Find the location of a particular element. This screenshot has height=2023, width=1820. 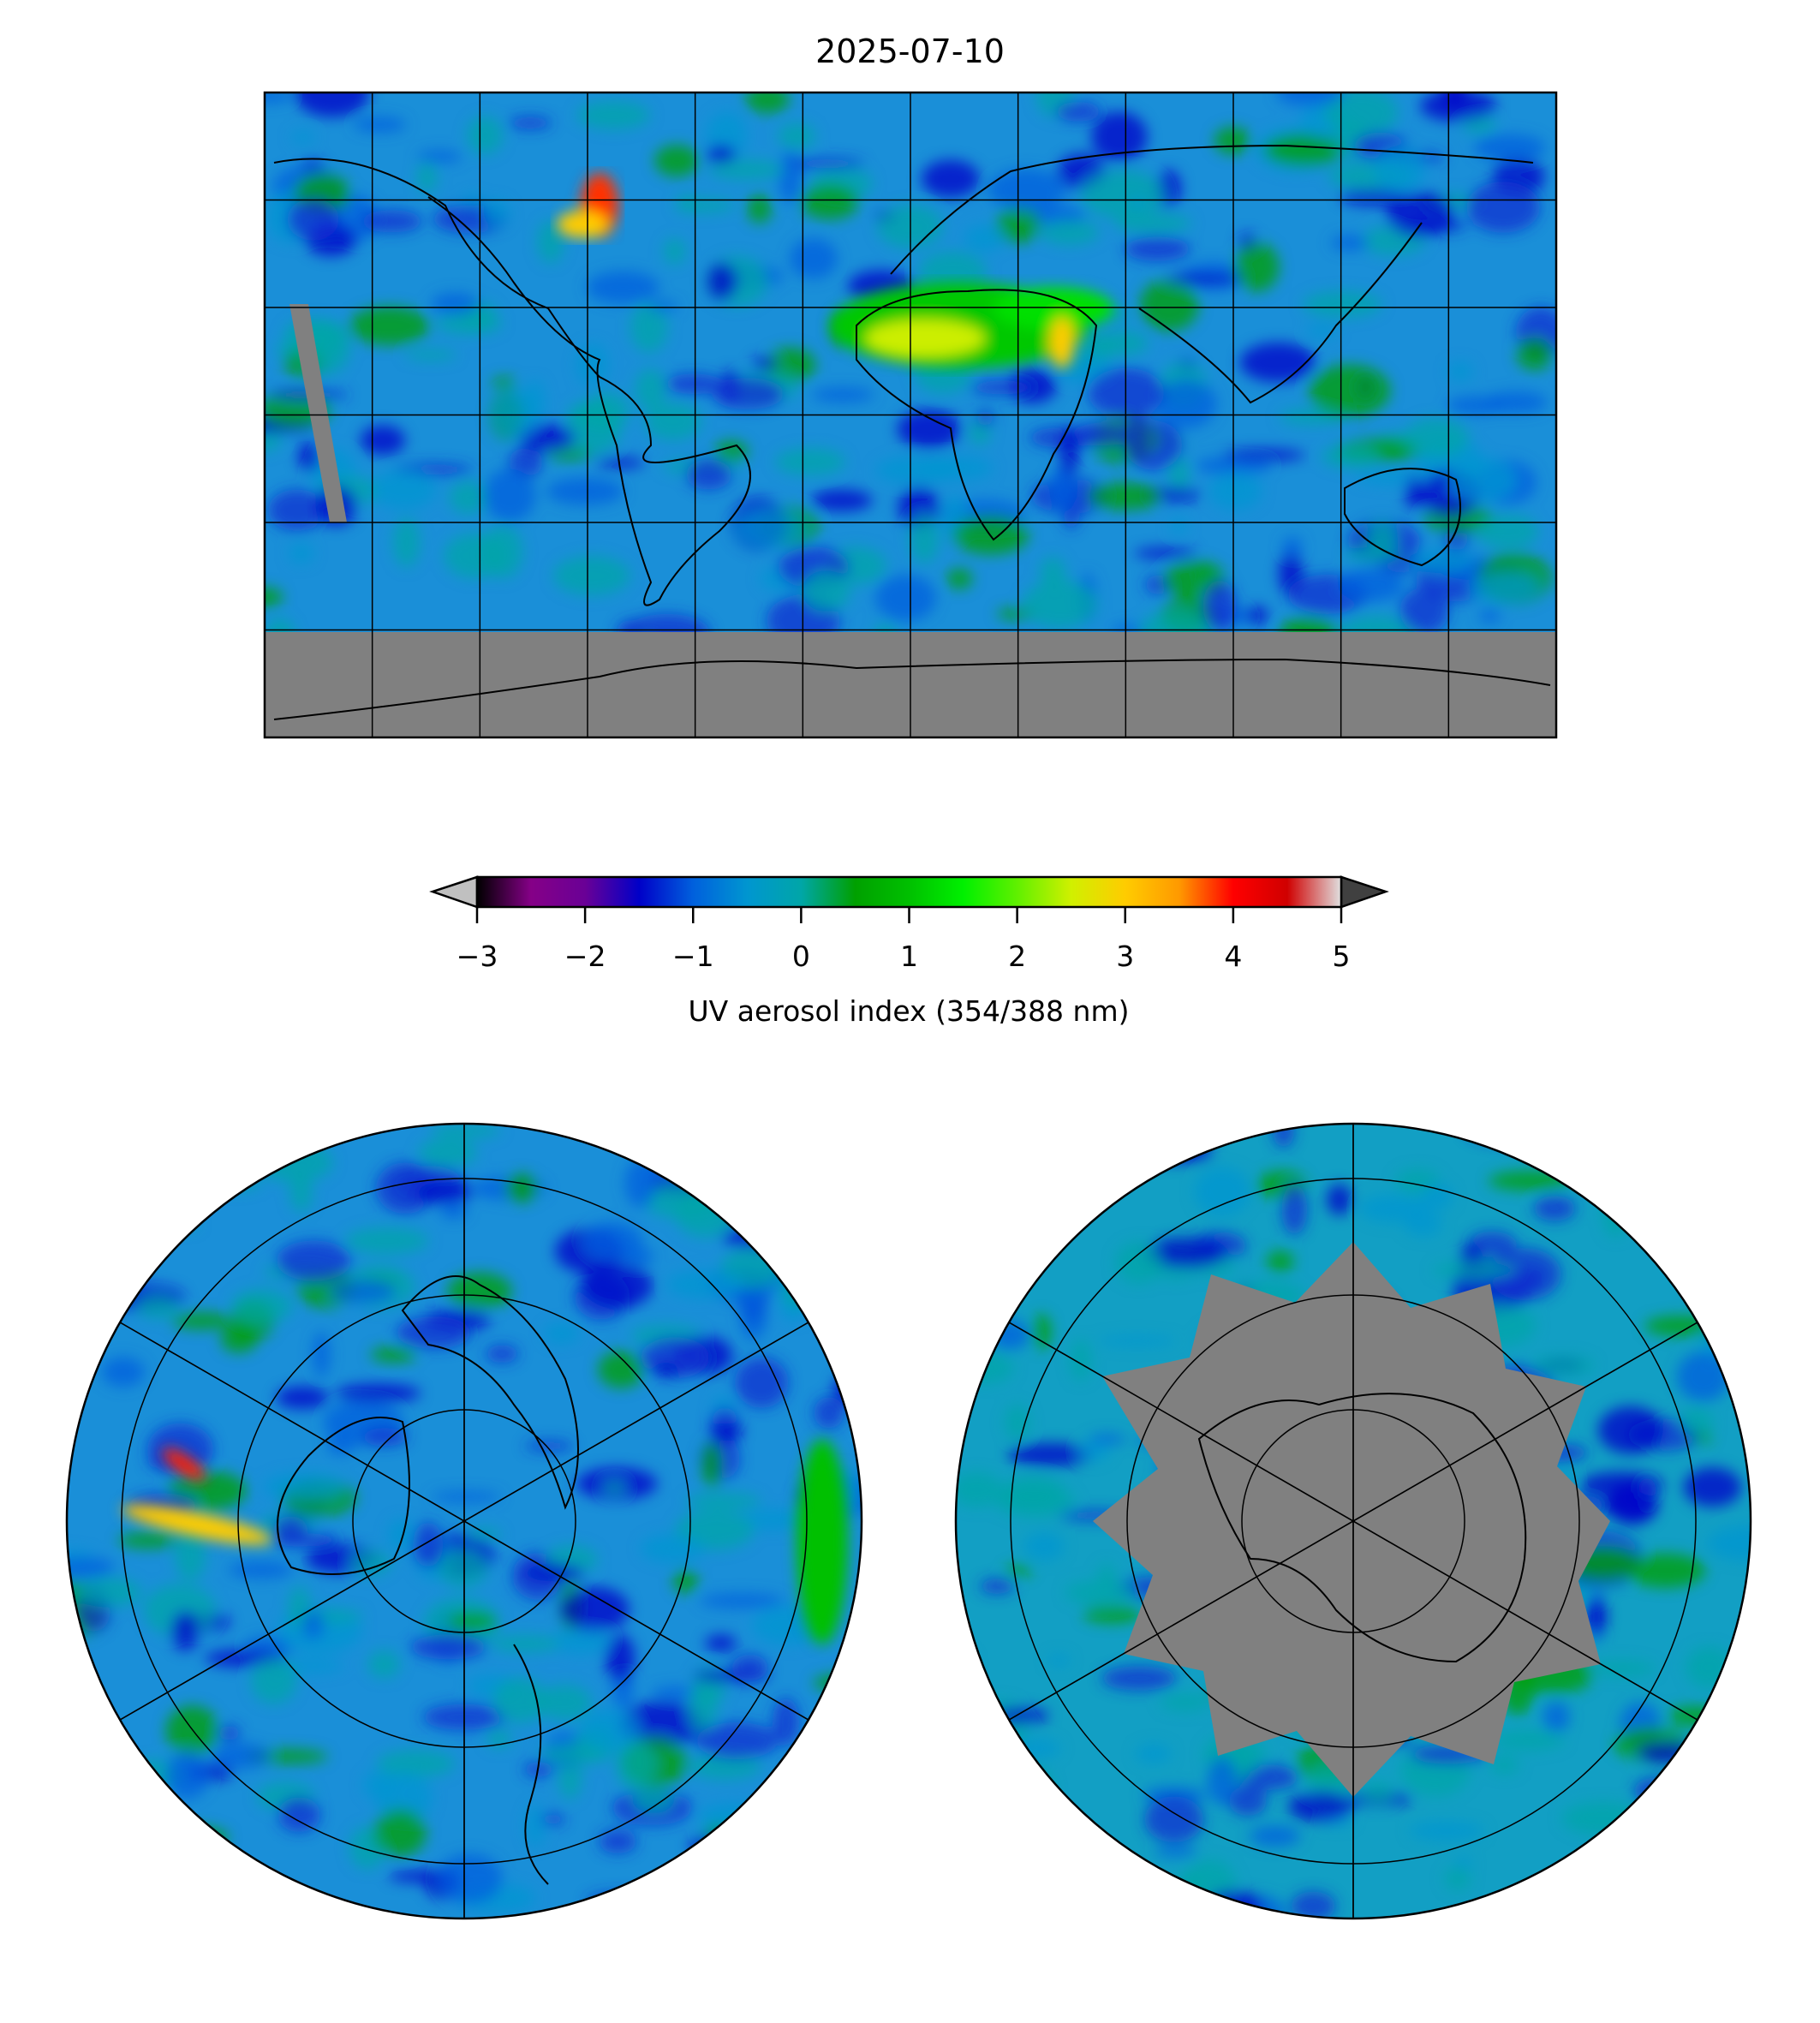

colorbar-tick-label: −3 is located at coordinates (477, 956).